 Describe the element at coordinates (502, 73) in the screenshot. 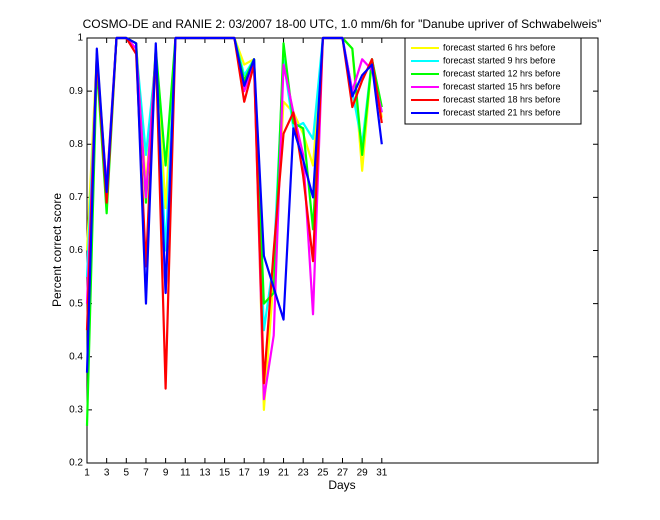

I see `legend-label: forecast started 12 hrs before` at that location.